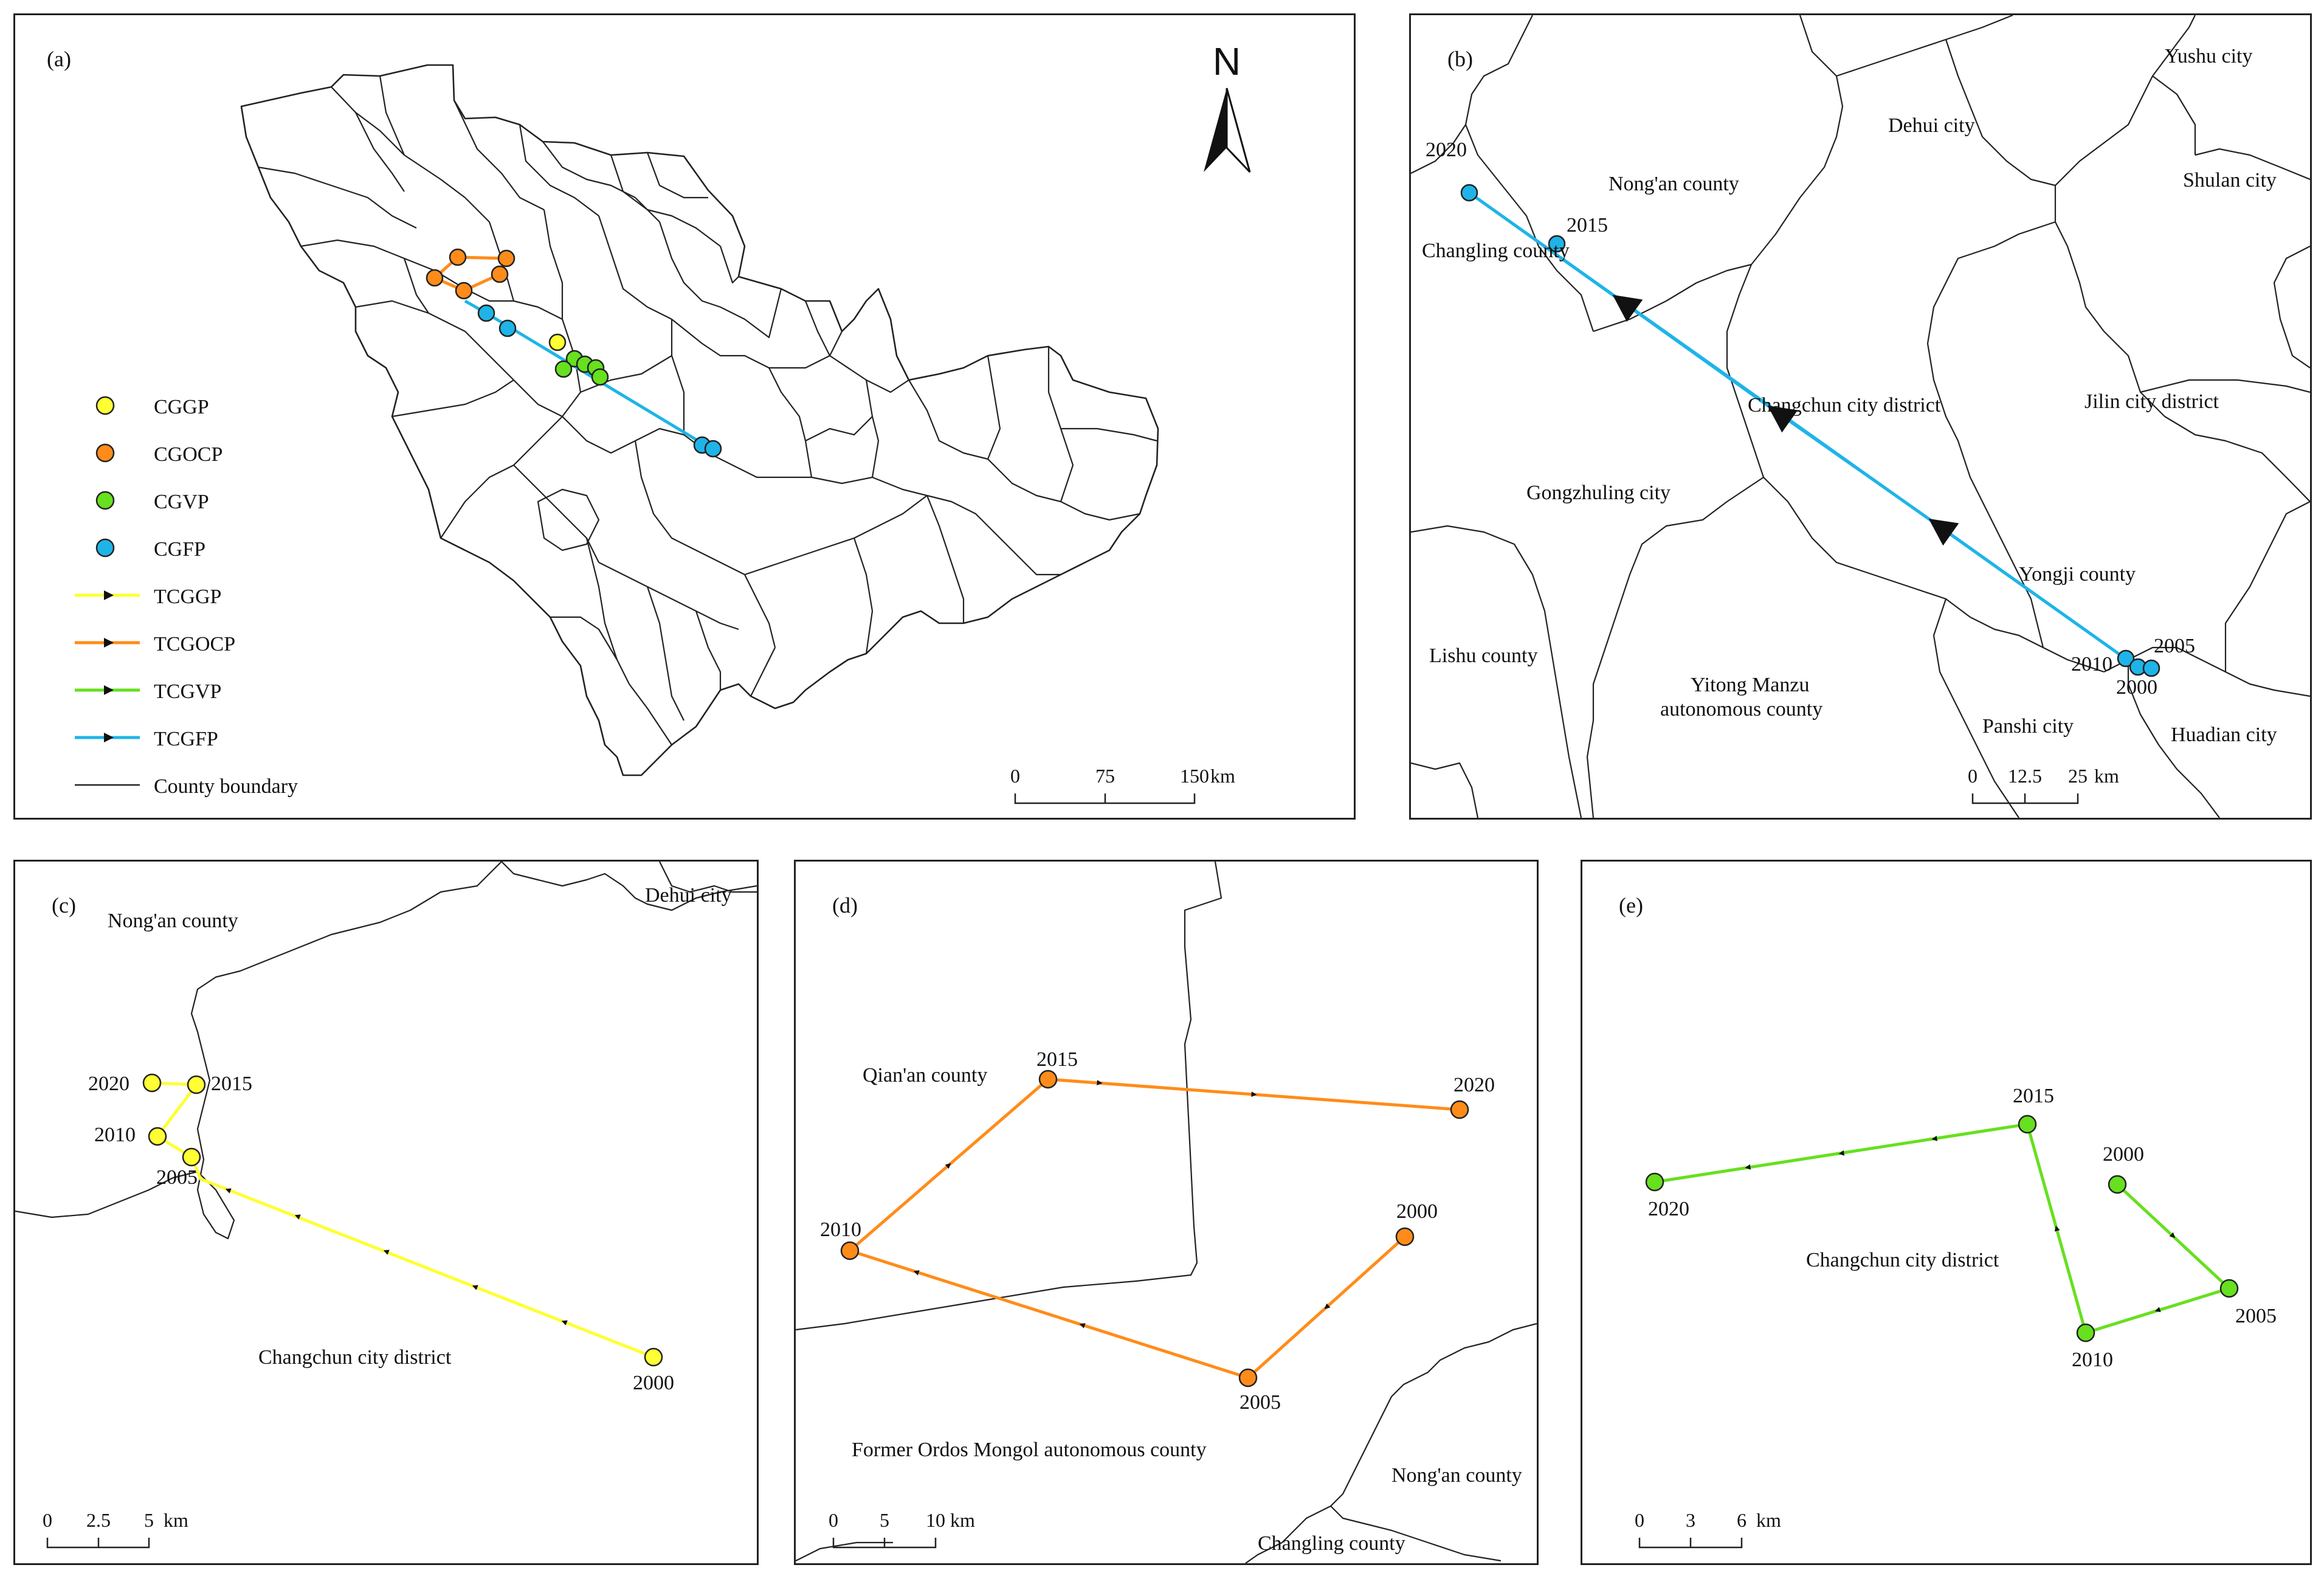 Image resolution: width=2324 pixels, height=1576 pixels. Describe the element at coordinates (1931, 126) in the screenshot. I see `region-label: Dehui city` at that location.